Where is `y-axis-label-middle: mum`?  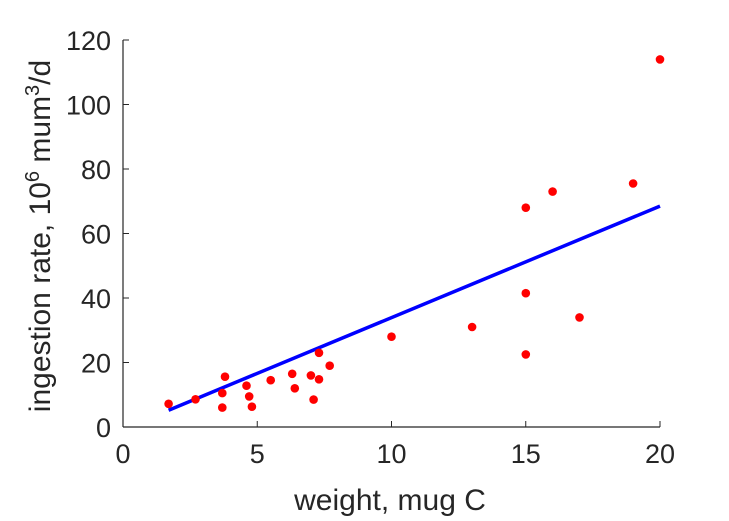 y-axis-label-middle: mum is located at coordinates (40, 133).